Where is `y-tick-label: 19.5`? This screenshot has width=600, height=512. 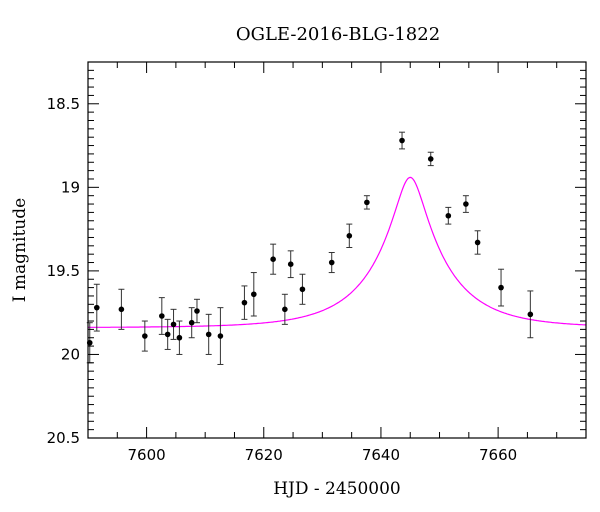
y-tick-label: 19.5 is located at coordinates (63, 271).